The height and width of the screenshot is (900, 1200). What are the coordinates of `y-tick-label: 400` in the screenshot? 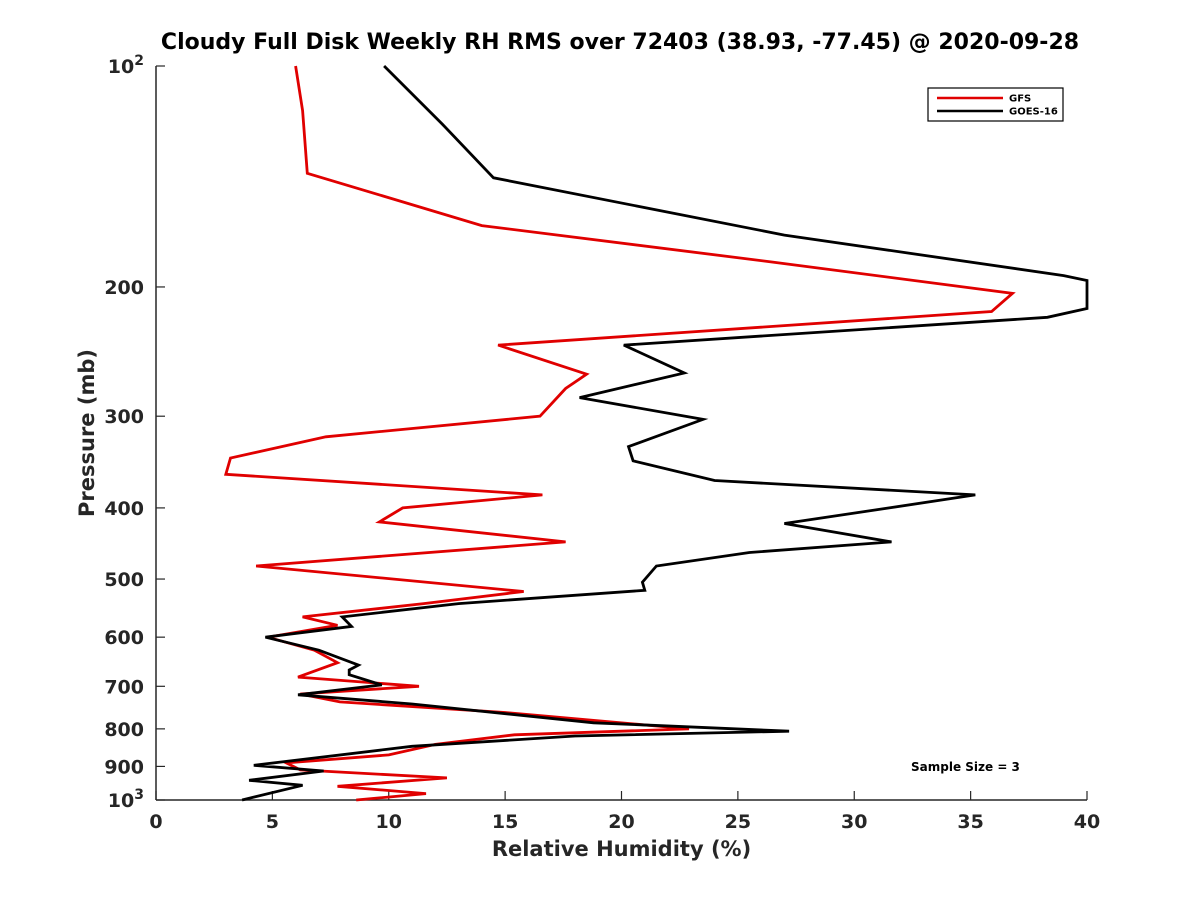 It's located at (124, 509).